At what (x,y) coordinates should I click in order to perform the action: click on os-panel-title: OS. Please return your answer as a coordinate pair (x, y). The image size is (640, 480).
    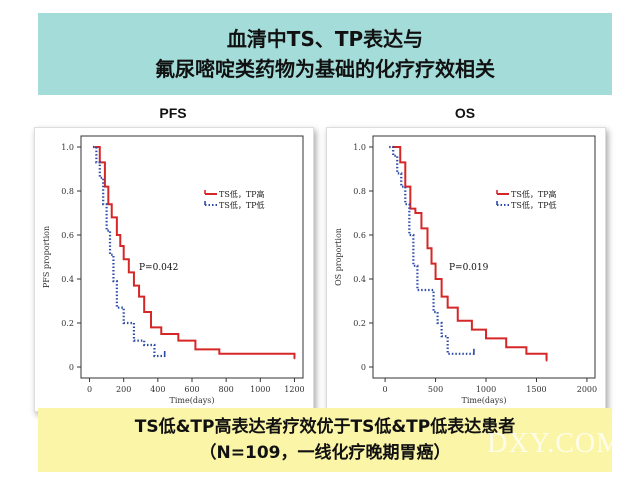
    Looking at the image, I should click on (465, 113).